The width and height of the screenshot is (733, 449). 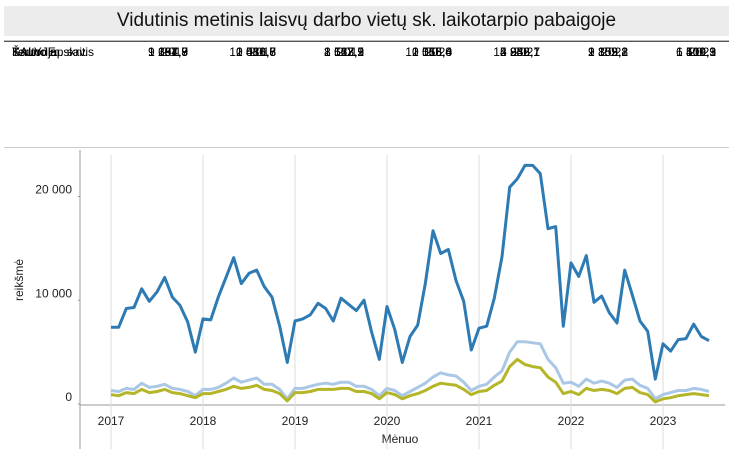 I want to click on x-tick-label: 2022, so click(x=571, y=421).